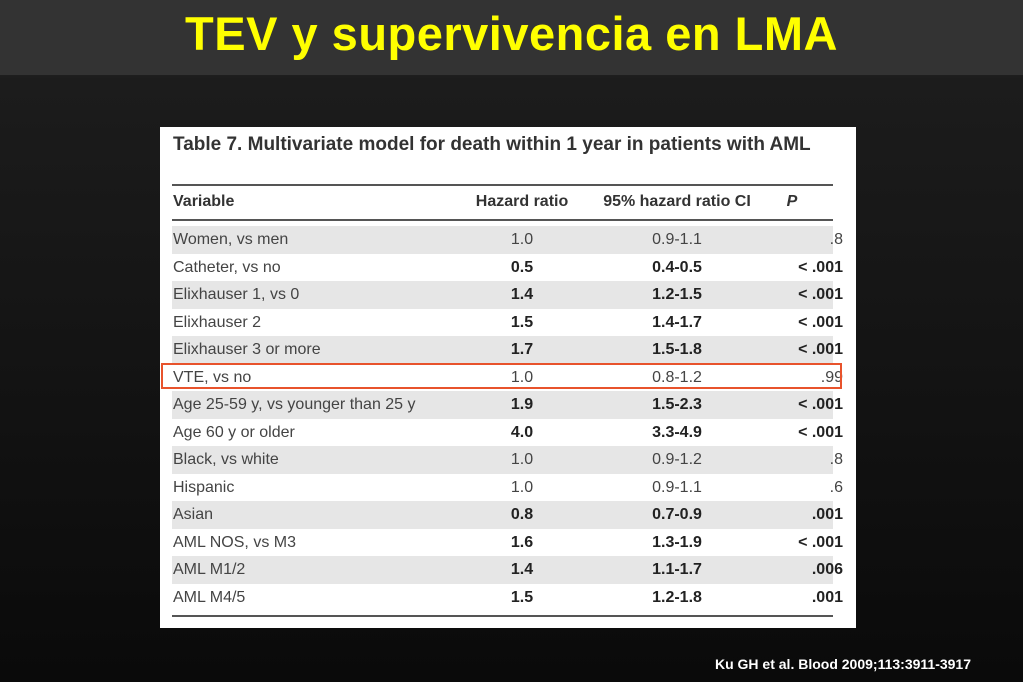  Describe the element at coordinates (236, 294) in the screenshot. I see `cell-variable: Elixhauser 1, vs 0` at that location.